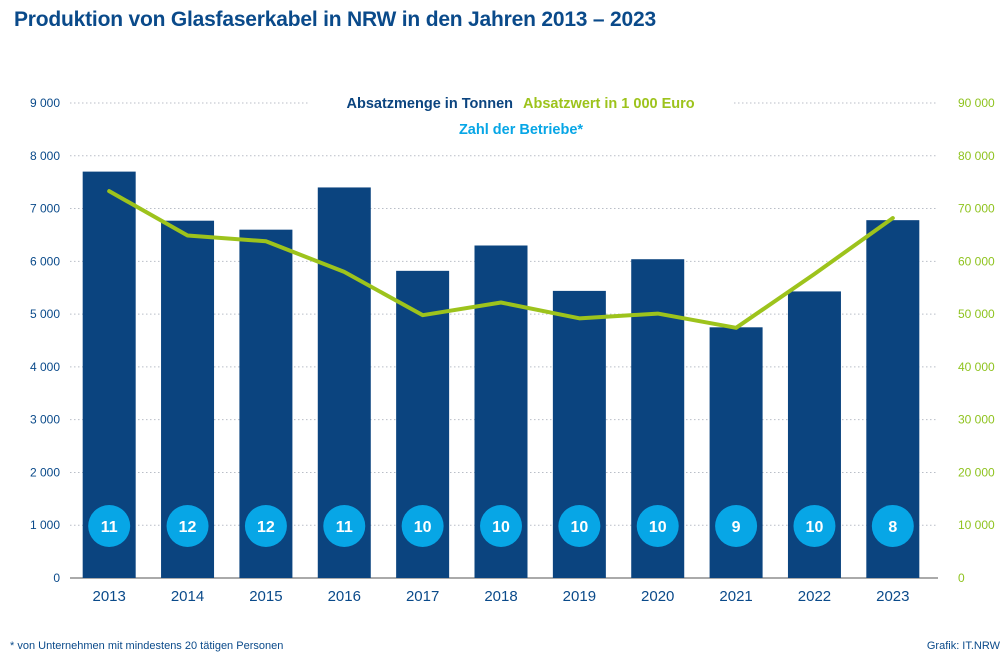 The height and width of the screenshot is (653, 1000). Describe the element at coordinates (45, 525) in the screenshot. I see `left-tick-label: 1 000` at that location.